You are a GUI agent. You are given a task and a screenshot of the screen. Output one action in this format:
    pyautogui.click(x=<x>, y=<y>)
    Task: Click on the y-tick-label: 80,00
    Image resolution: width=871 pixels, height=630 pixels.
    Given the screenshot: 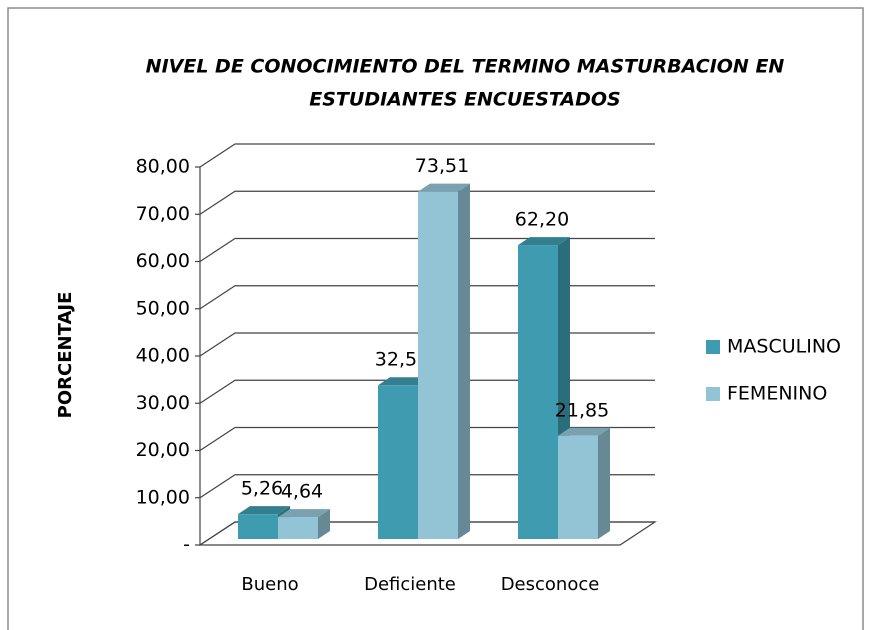 What is the action you would take?
    pyautogui.click(x=163, y=167)
    